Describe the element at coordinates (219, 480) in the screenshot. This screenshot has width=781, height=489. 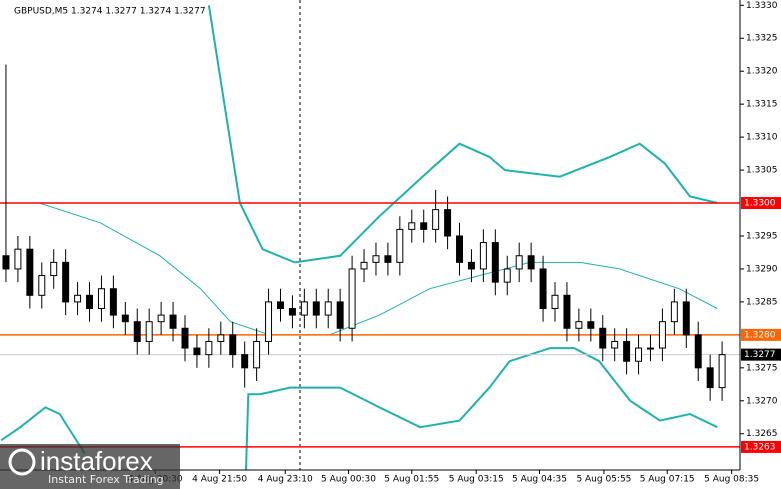
I see `x-tick-label: 4 Aug 21:50` at that location.